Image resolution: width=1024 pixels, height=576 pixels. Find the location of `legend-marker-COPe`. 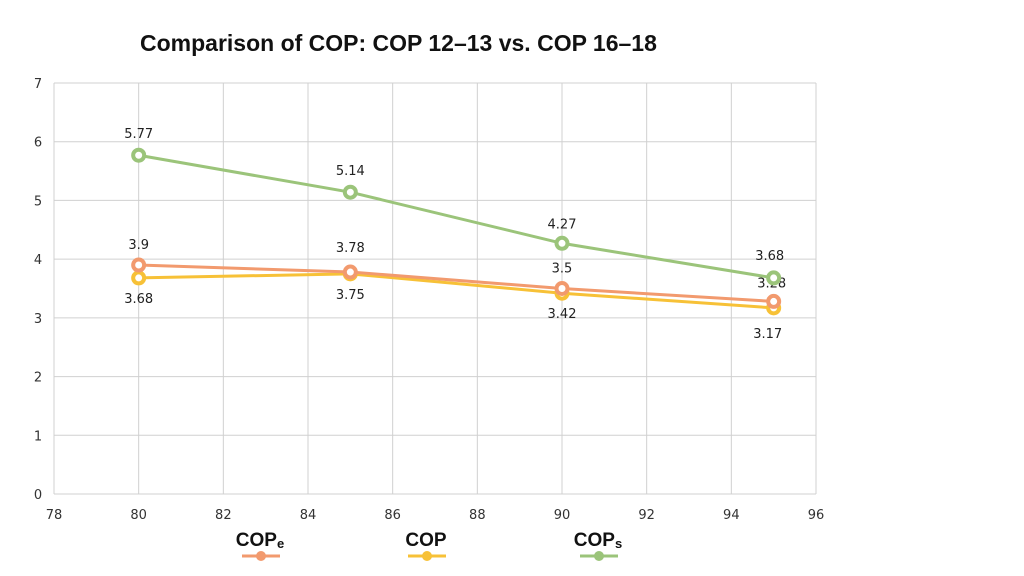

legend-marker-COPe is located at coordinates (261, 556).